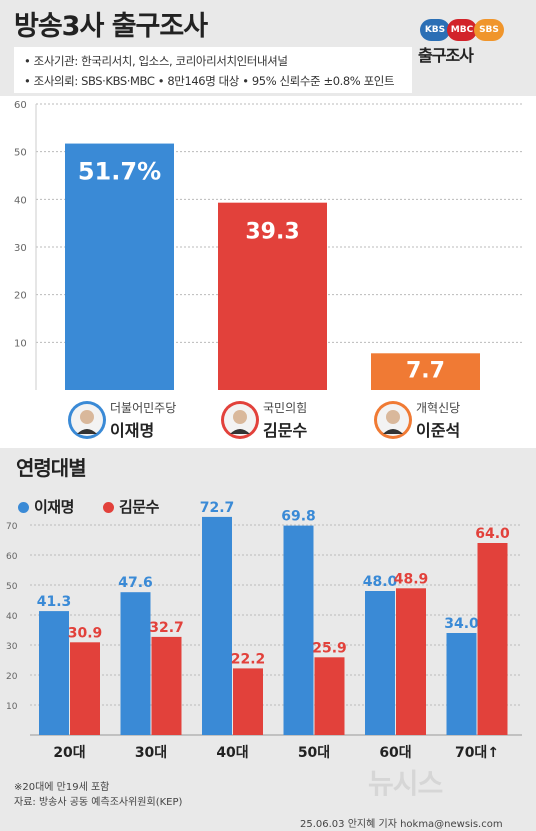 The height and width of the screenshot is (831, 536). Describe the element at coordinates (119, 172) in the screenshot. I see `bar-value-label: 51.7%` at that location.